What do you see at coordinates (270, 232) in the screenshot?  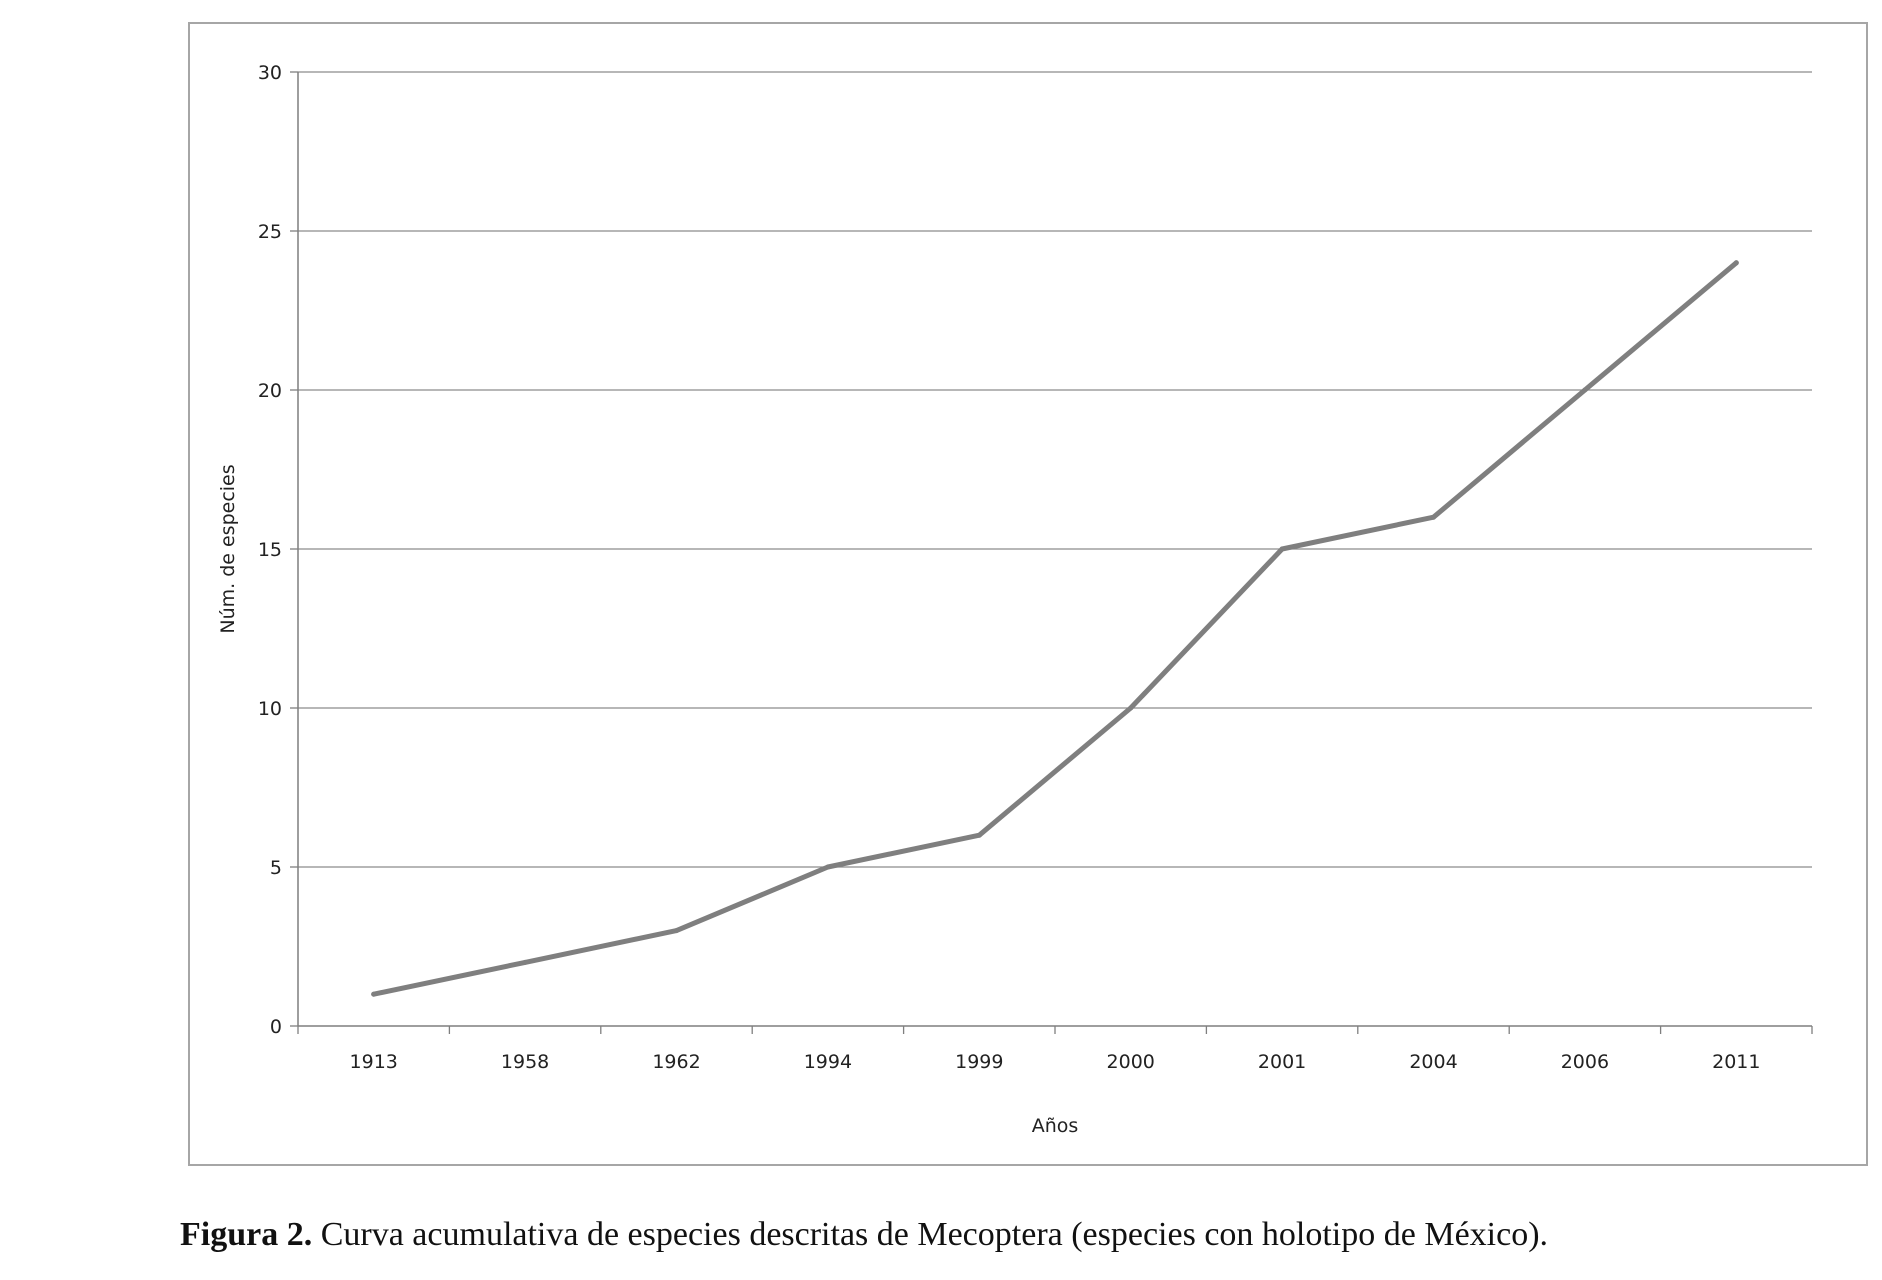 I see `y-tick-label: 25` at bounding box center [270, 232].